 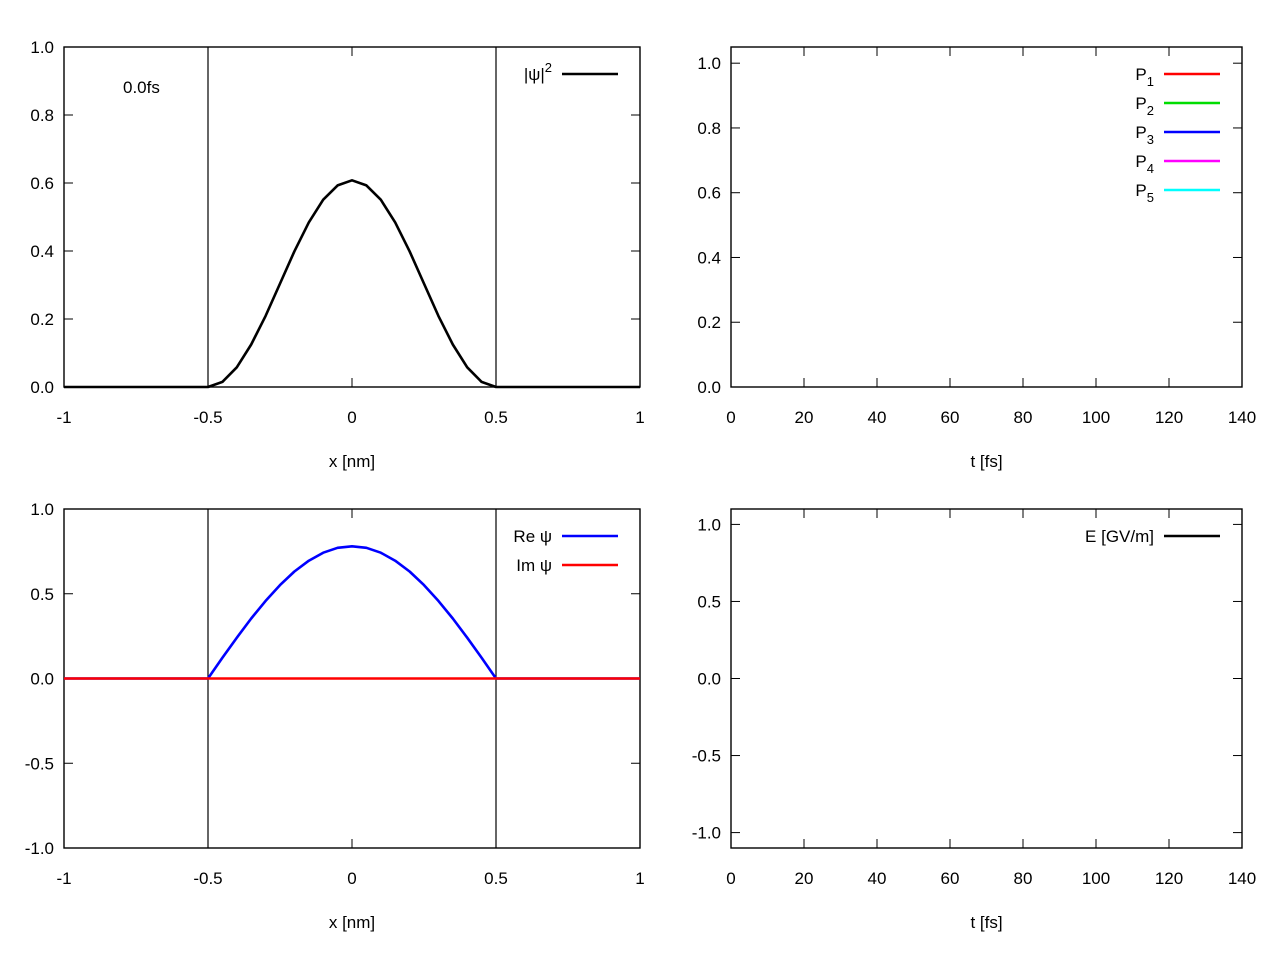 What do you see at coordinates (1144, 164) in the screenshot?
I see `legend-label: P4` at bounding box center [1144, 164].